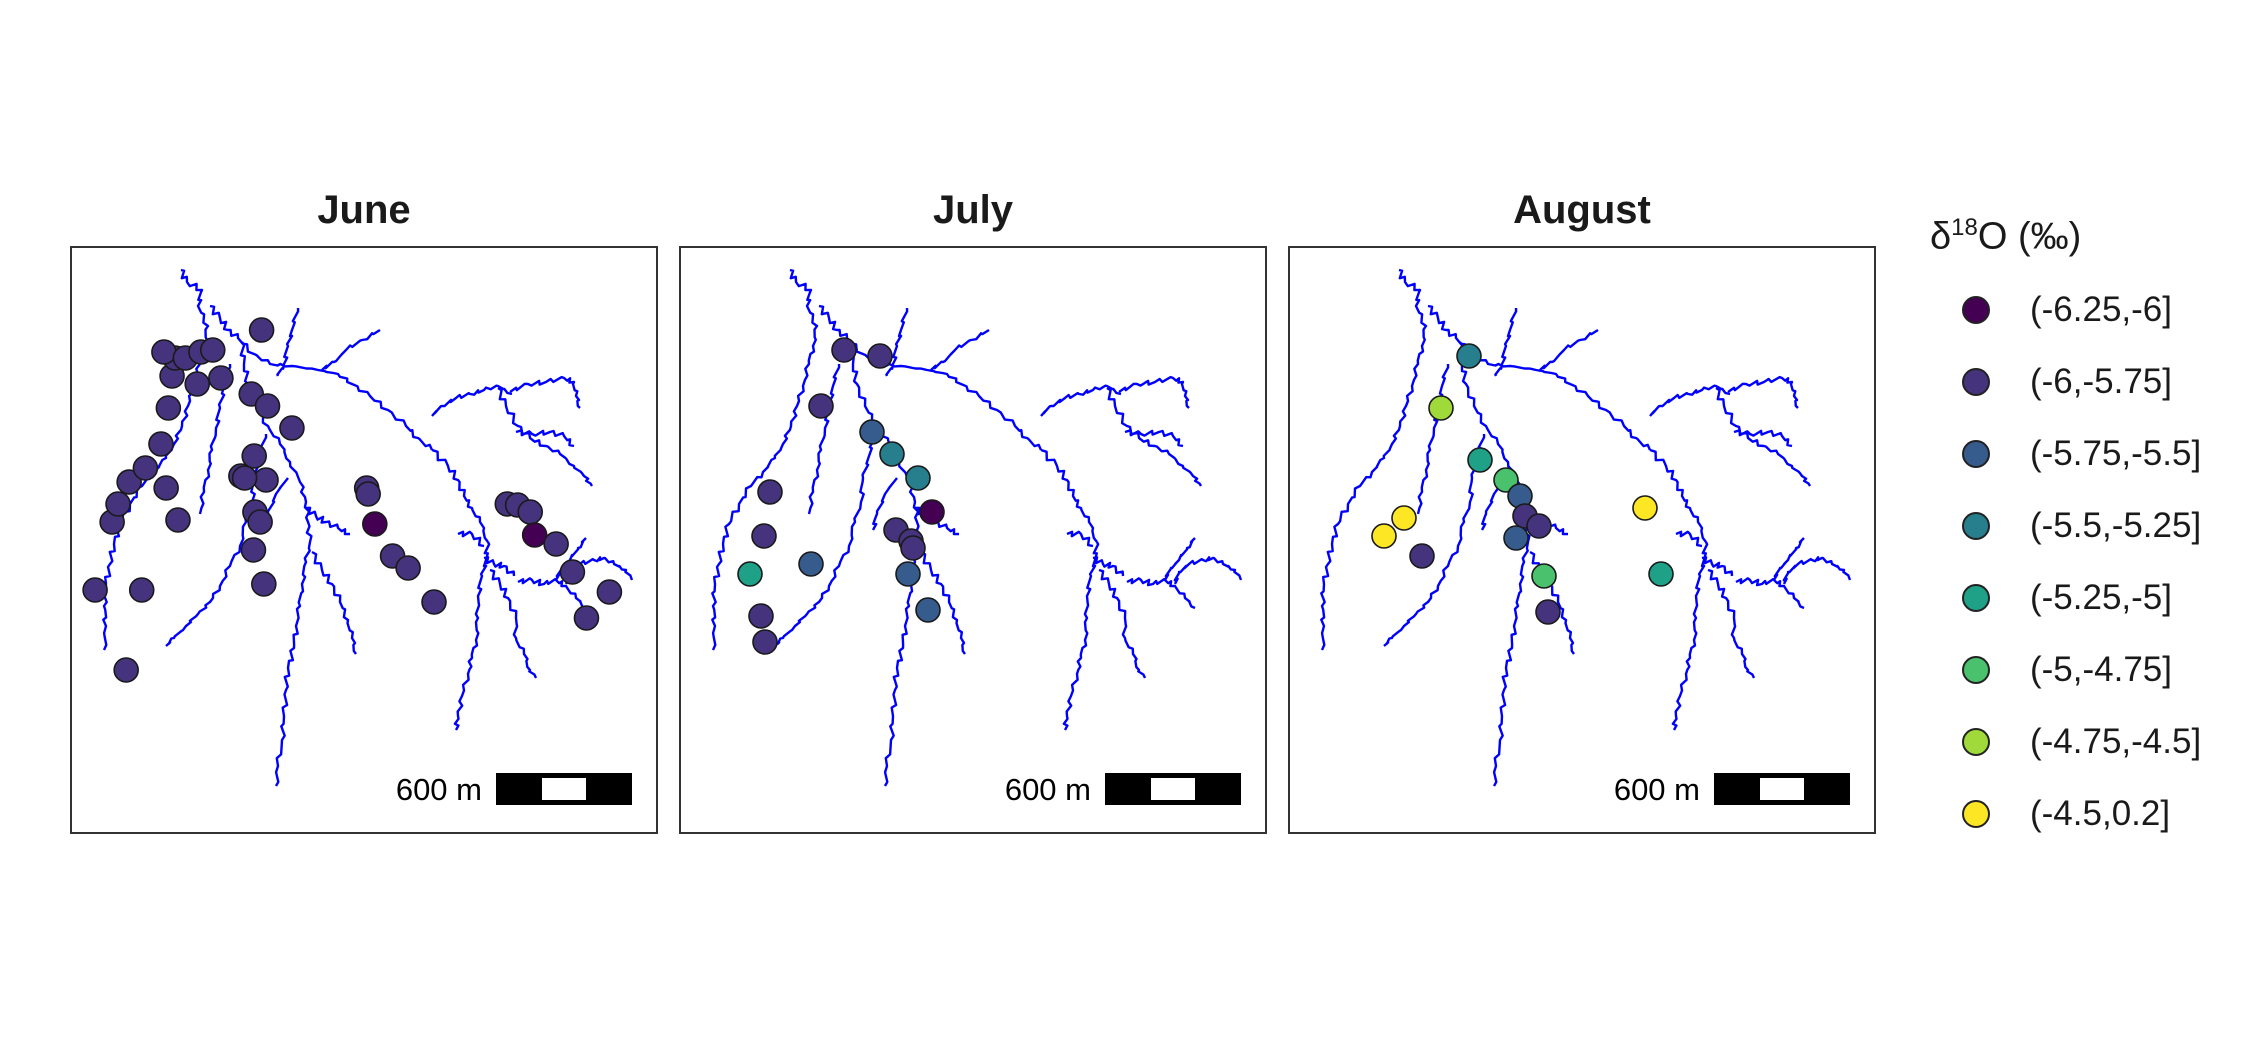 Image resolution: width=2244 pixels, height=1062 pixels. I want to click on panel-title-august: August, so click(1582, 210).